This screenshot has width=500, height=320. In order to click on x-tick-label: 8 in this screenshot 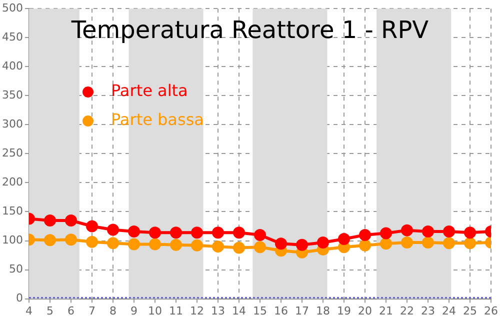, I will do `click(112, 311)`.